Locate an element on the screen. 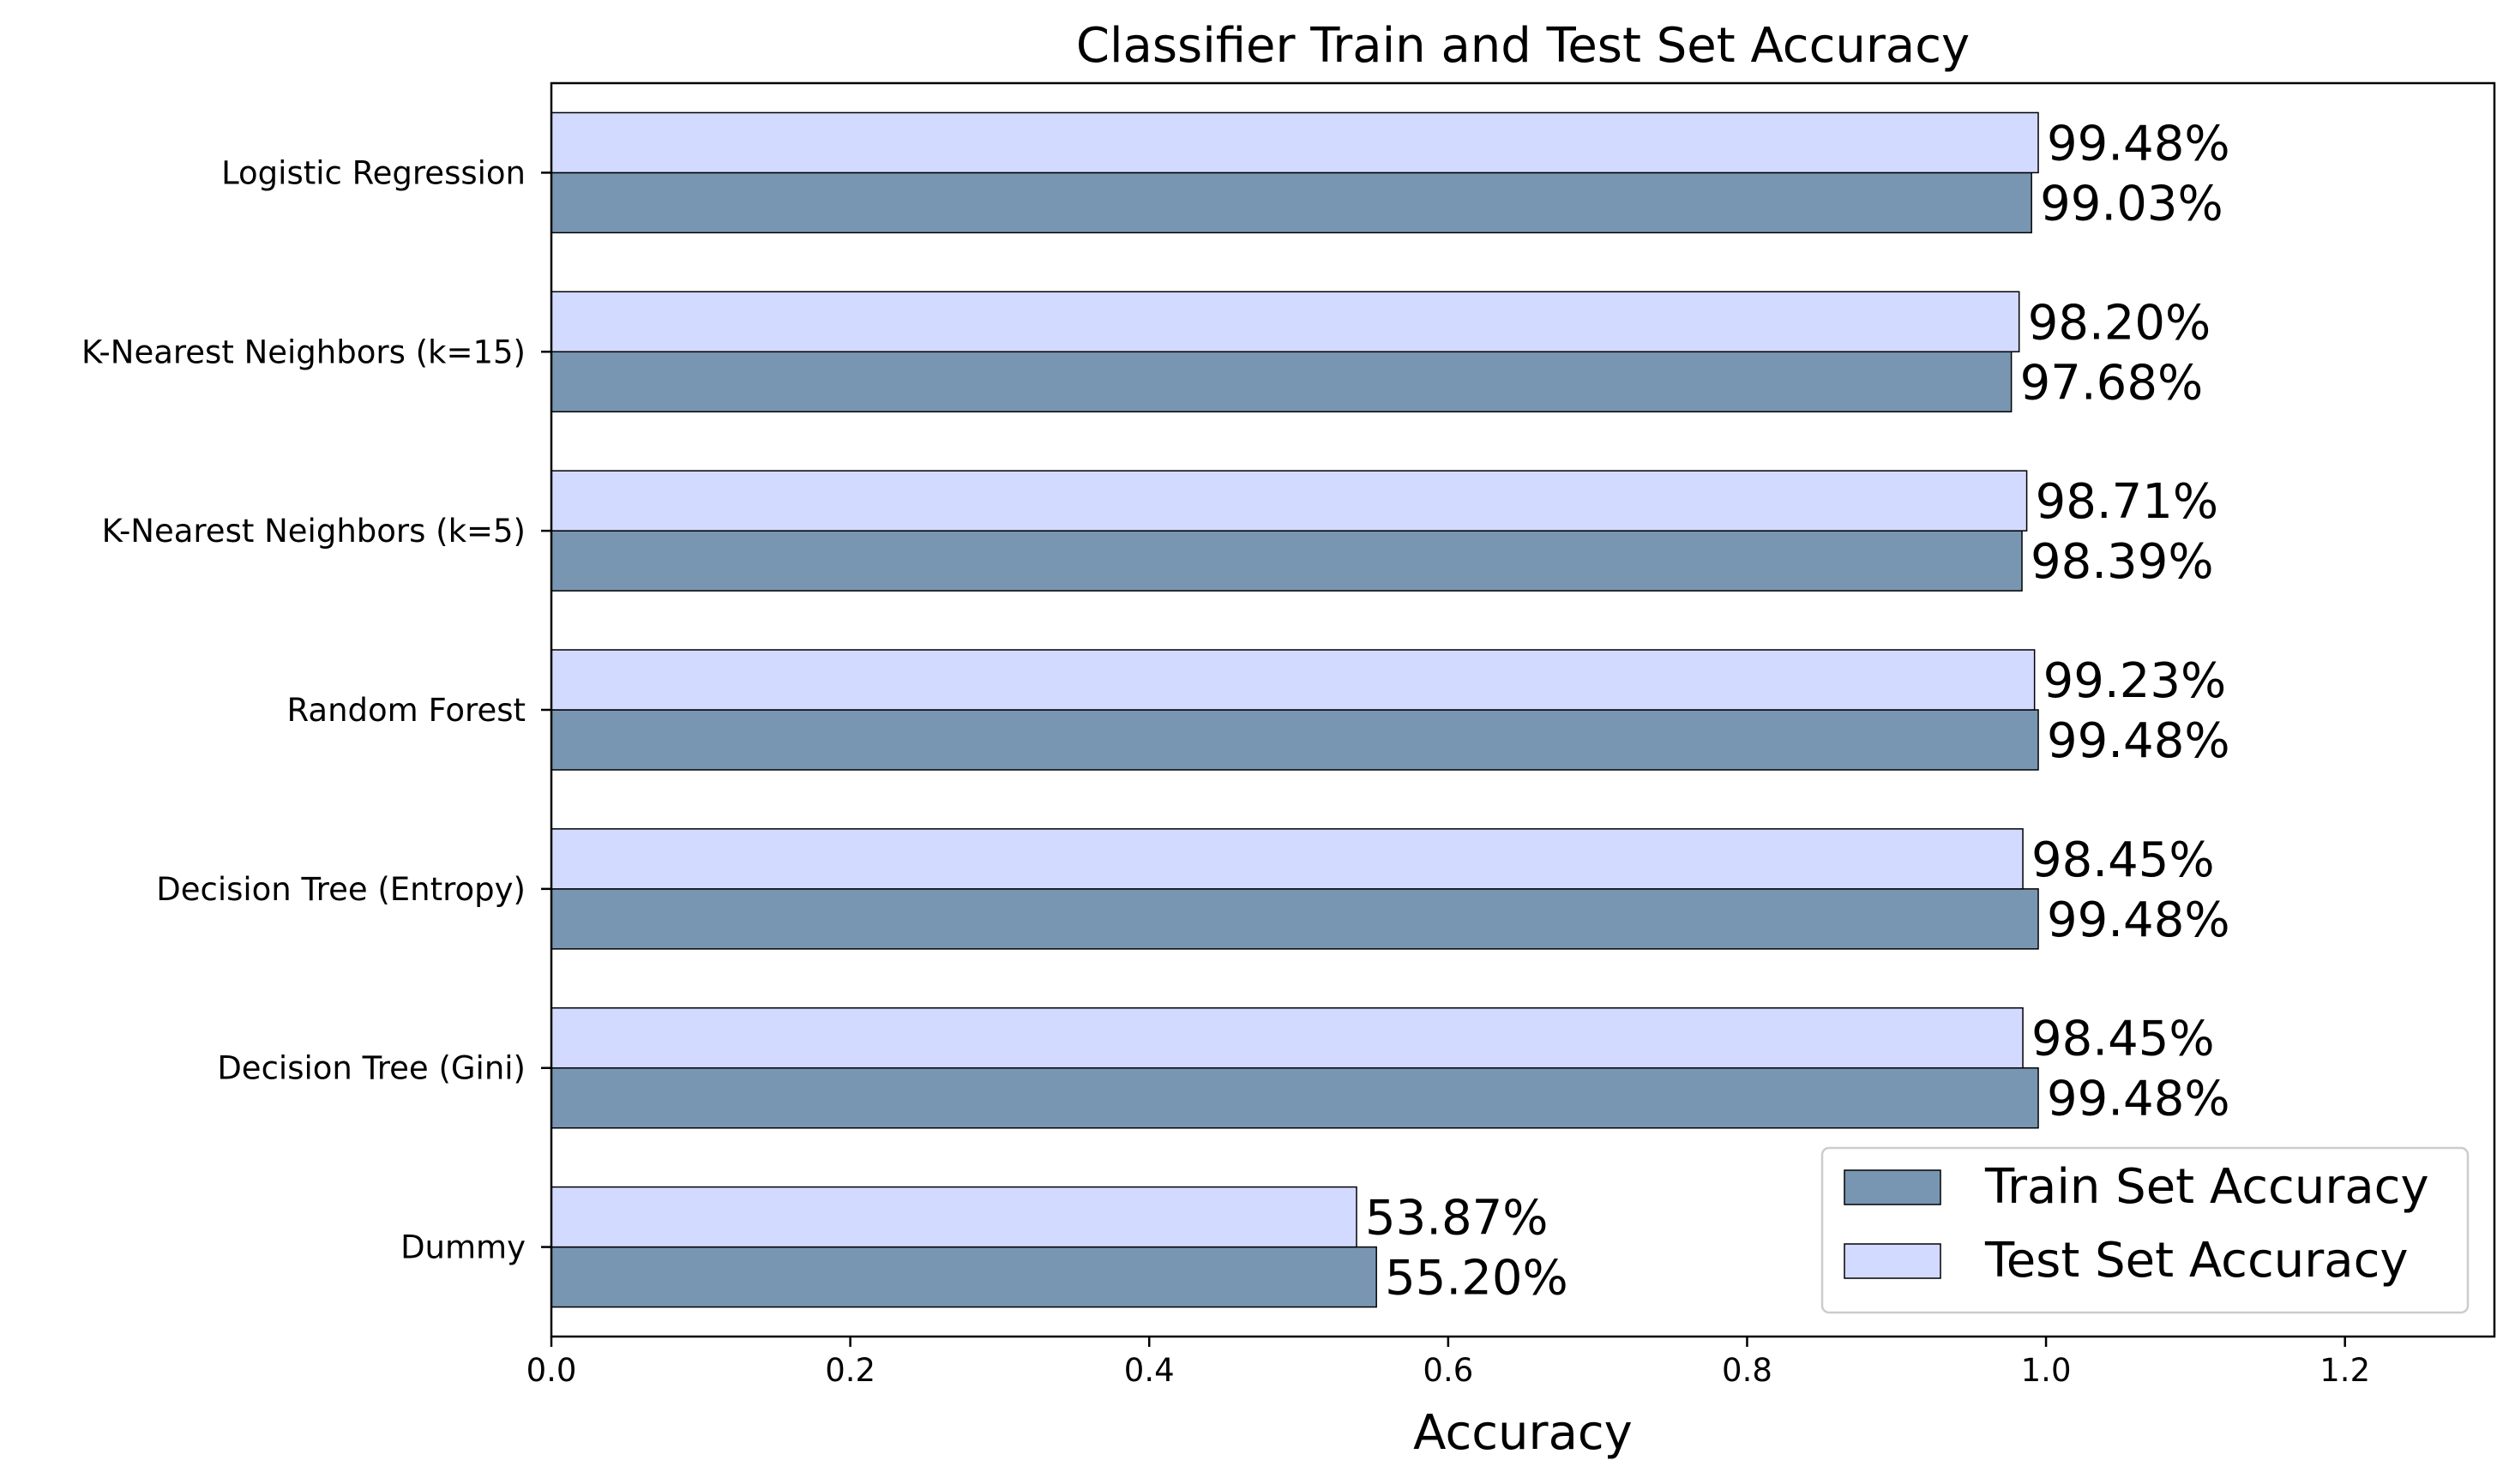 Image resolution: width=2515 pixels, height=1484 pixels. bar-label-test-random-forest: 99.23% is located at coordinates (2135, 681).